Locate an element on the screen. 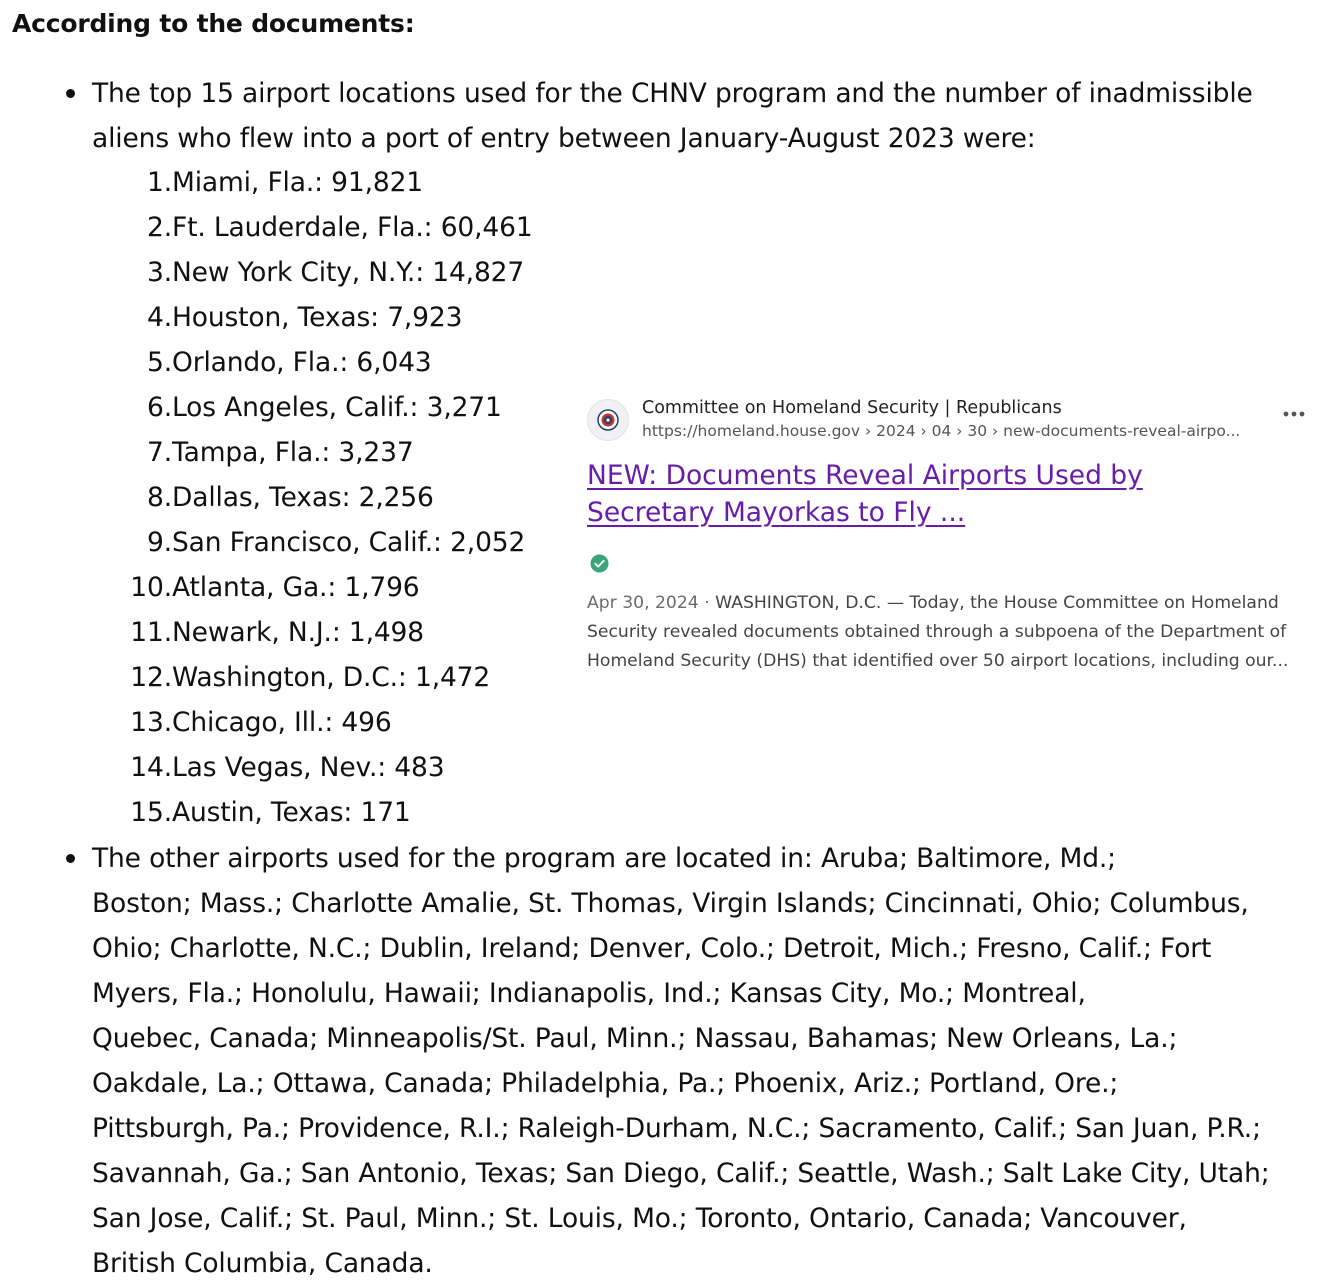 The width and height of the screenshot is (1317, 1286). list-text: Orlando, Fla.: 6,043 is located at coordinates (302, 362).